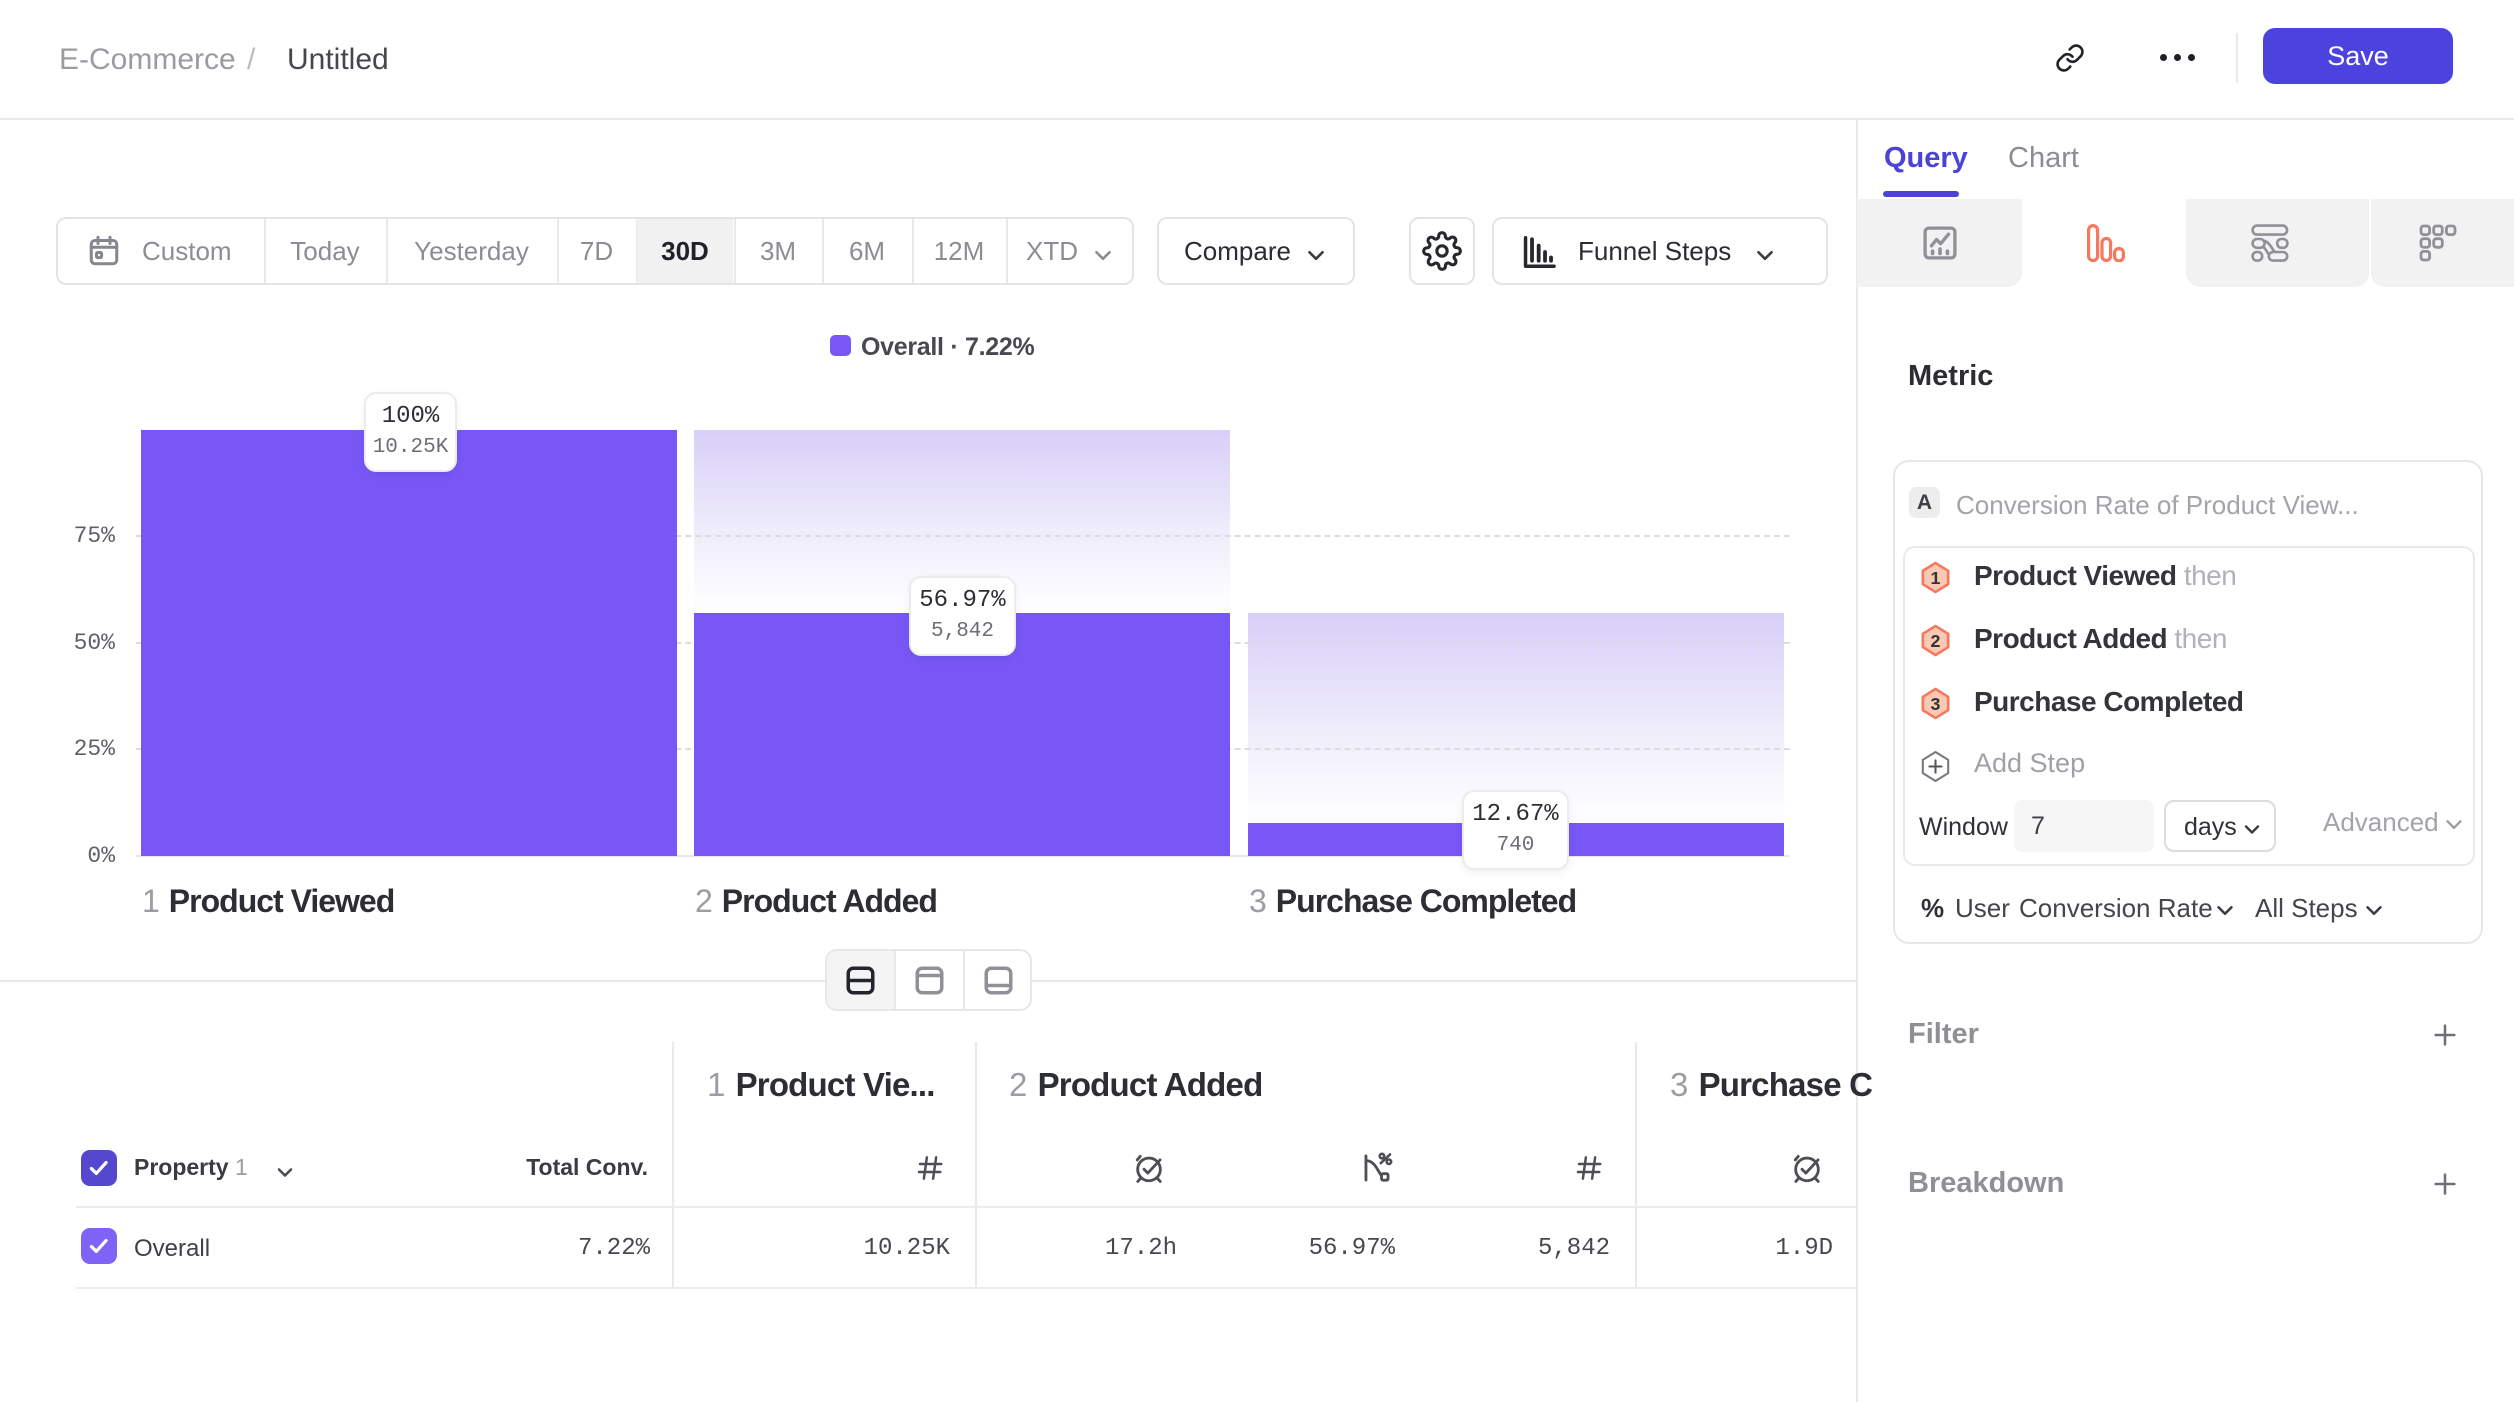 The image size is (2514, 1402). I want to click on svg-text: 2, so click(1936, 641).